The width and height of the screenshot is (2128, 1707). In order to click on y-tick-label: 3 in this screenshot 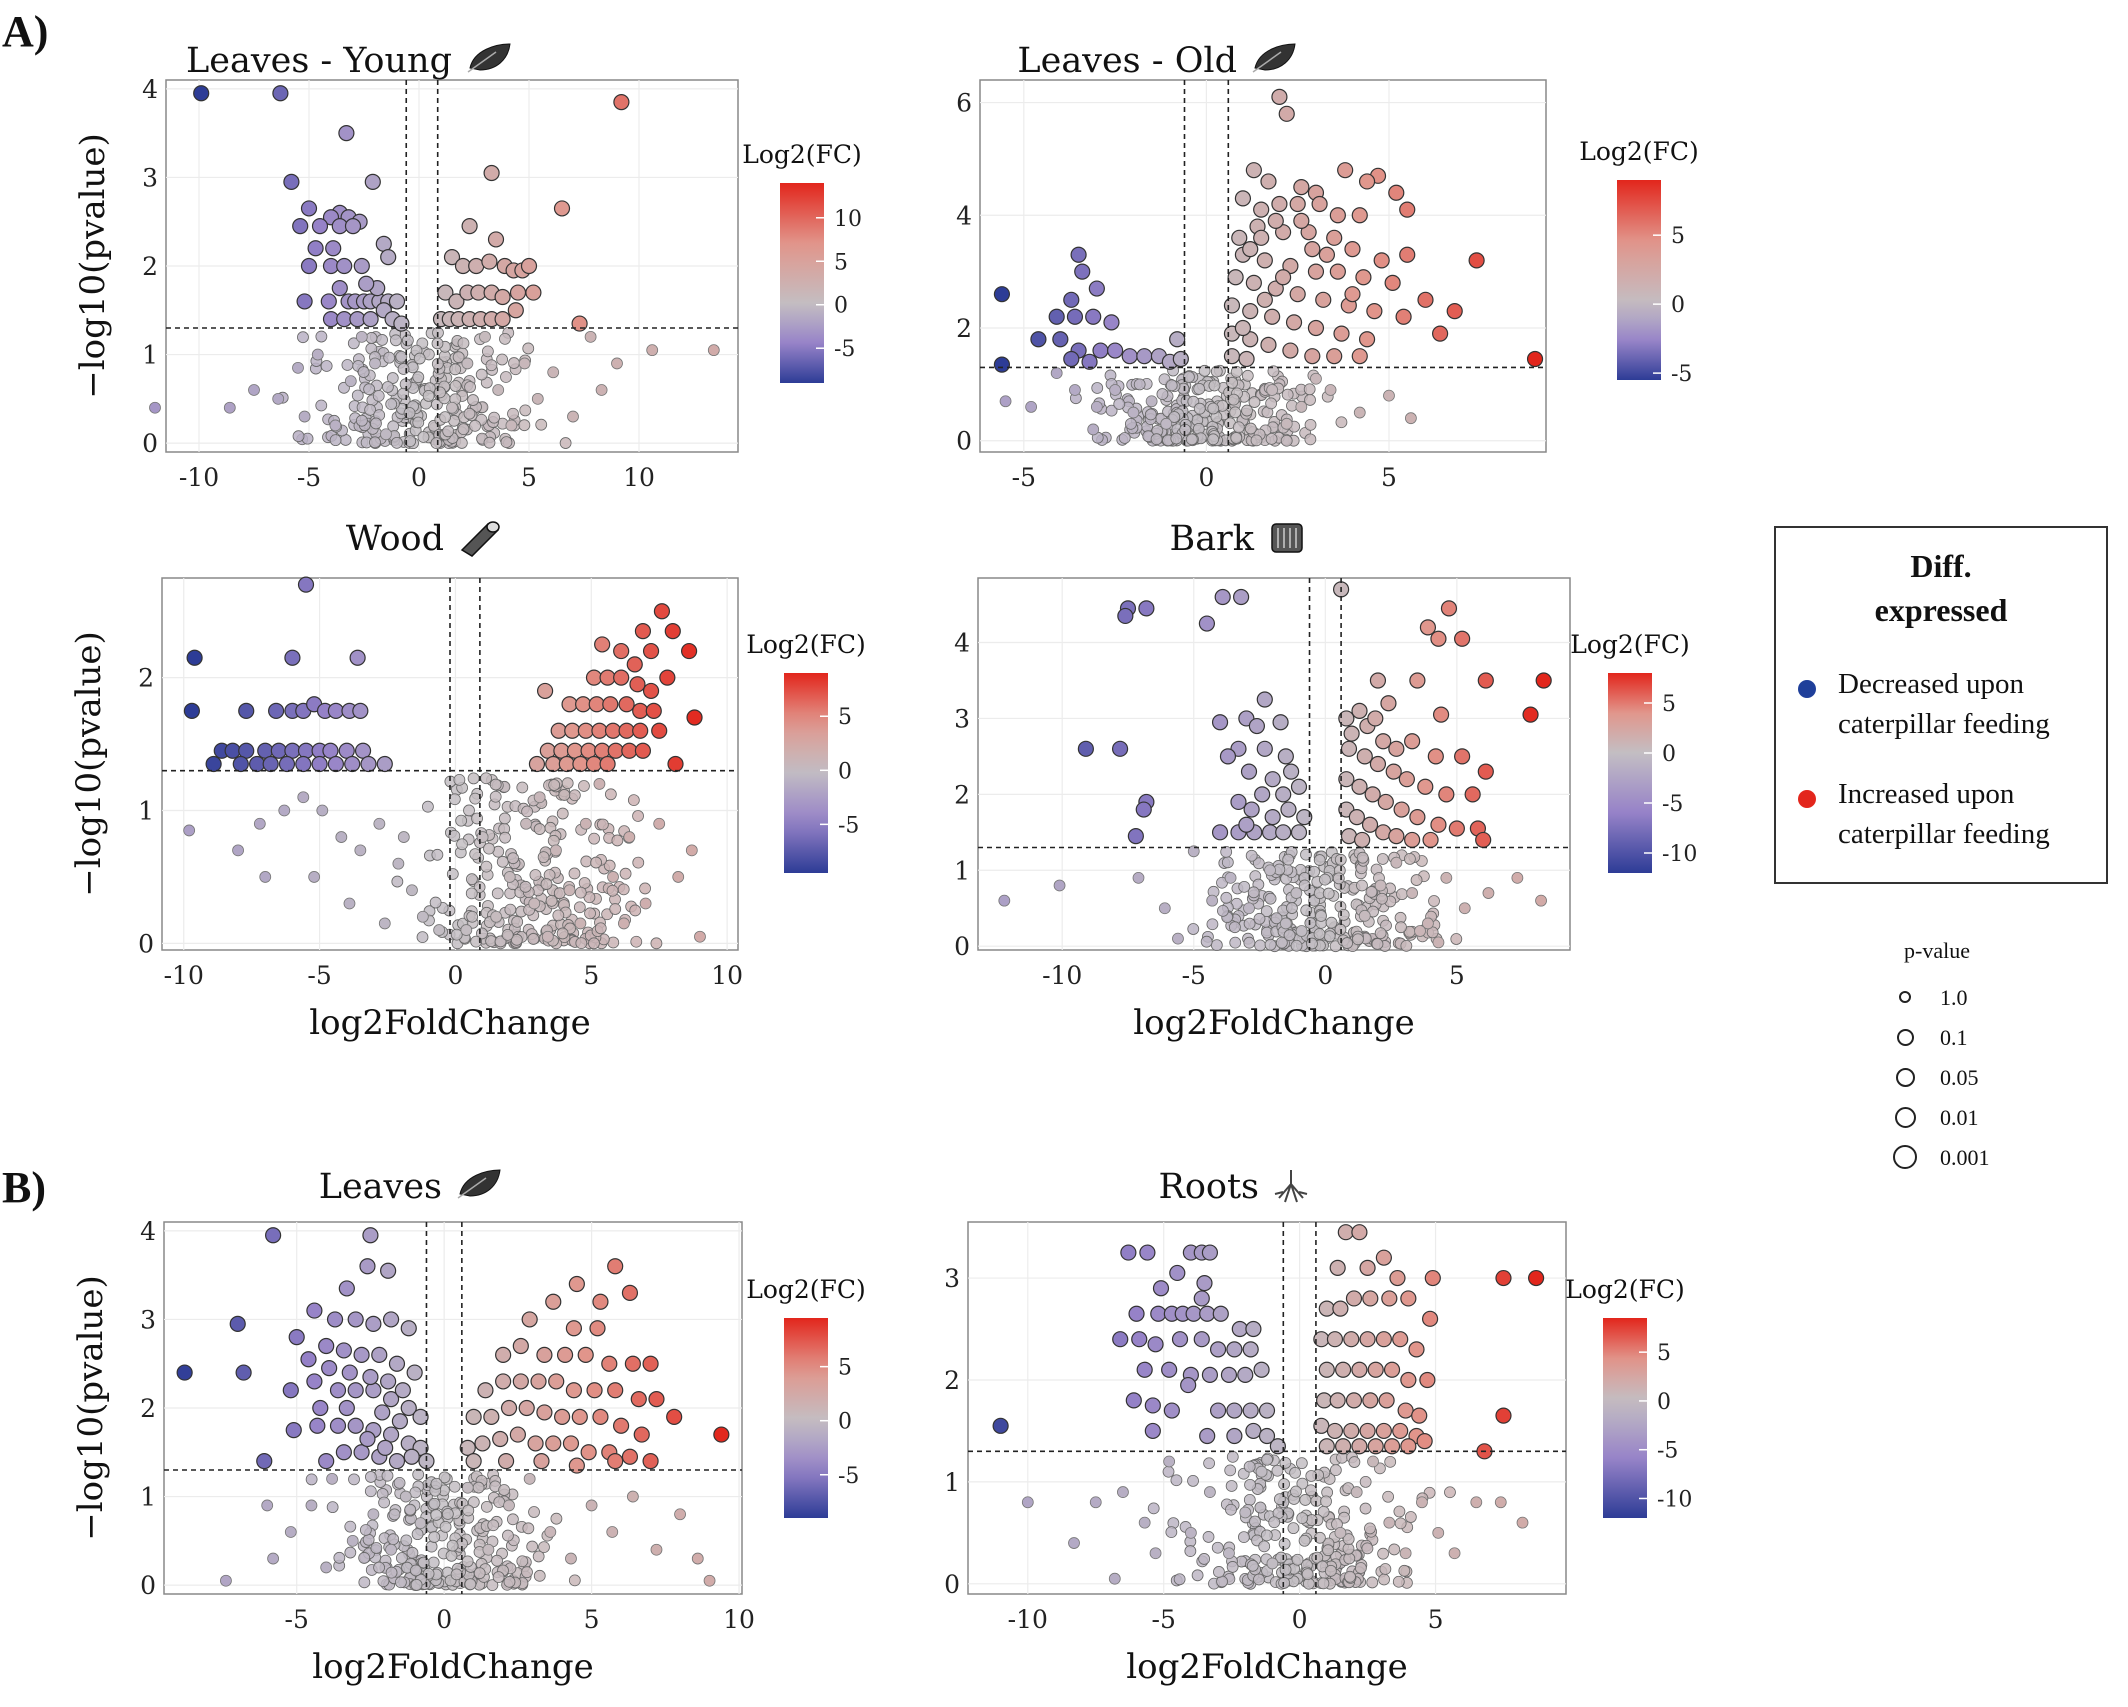, I will do `click(952, 1278)`.